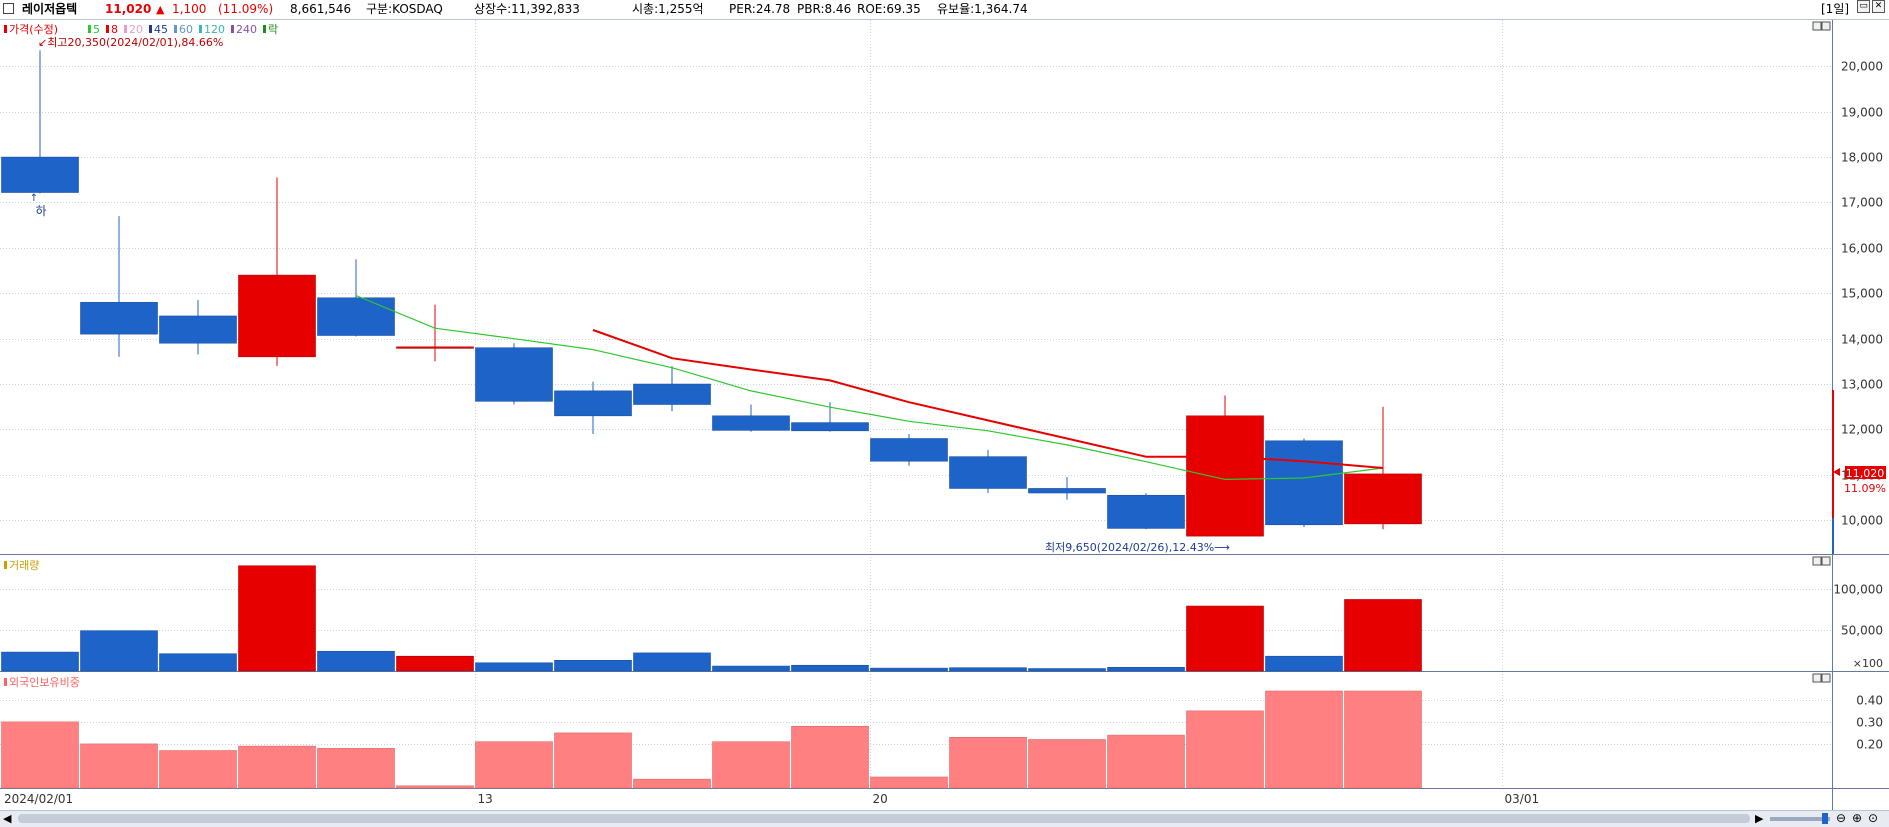  I want to click on restore-icon: ▭, so click(1863, 6).